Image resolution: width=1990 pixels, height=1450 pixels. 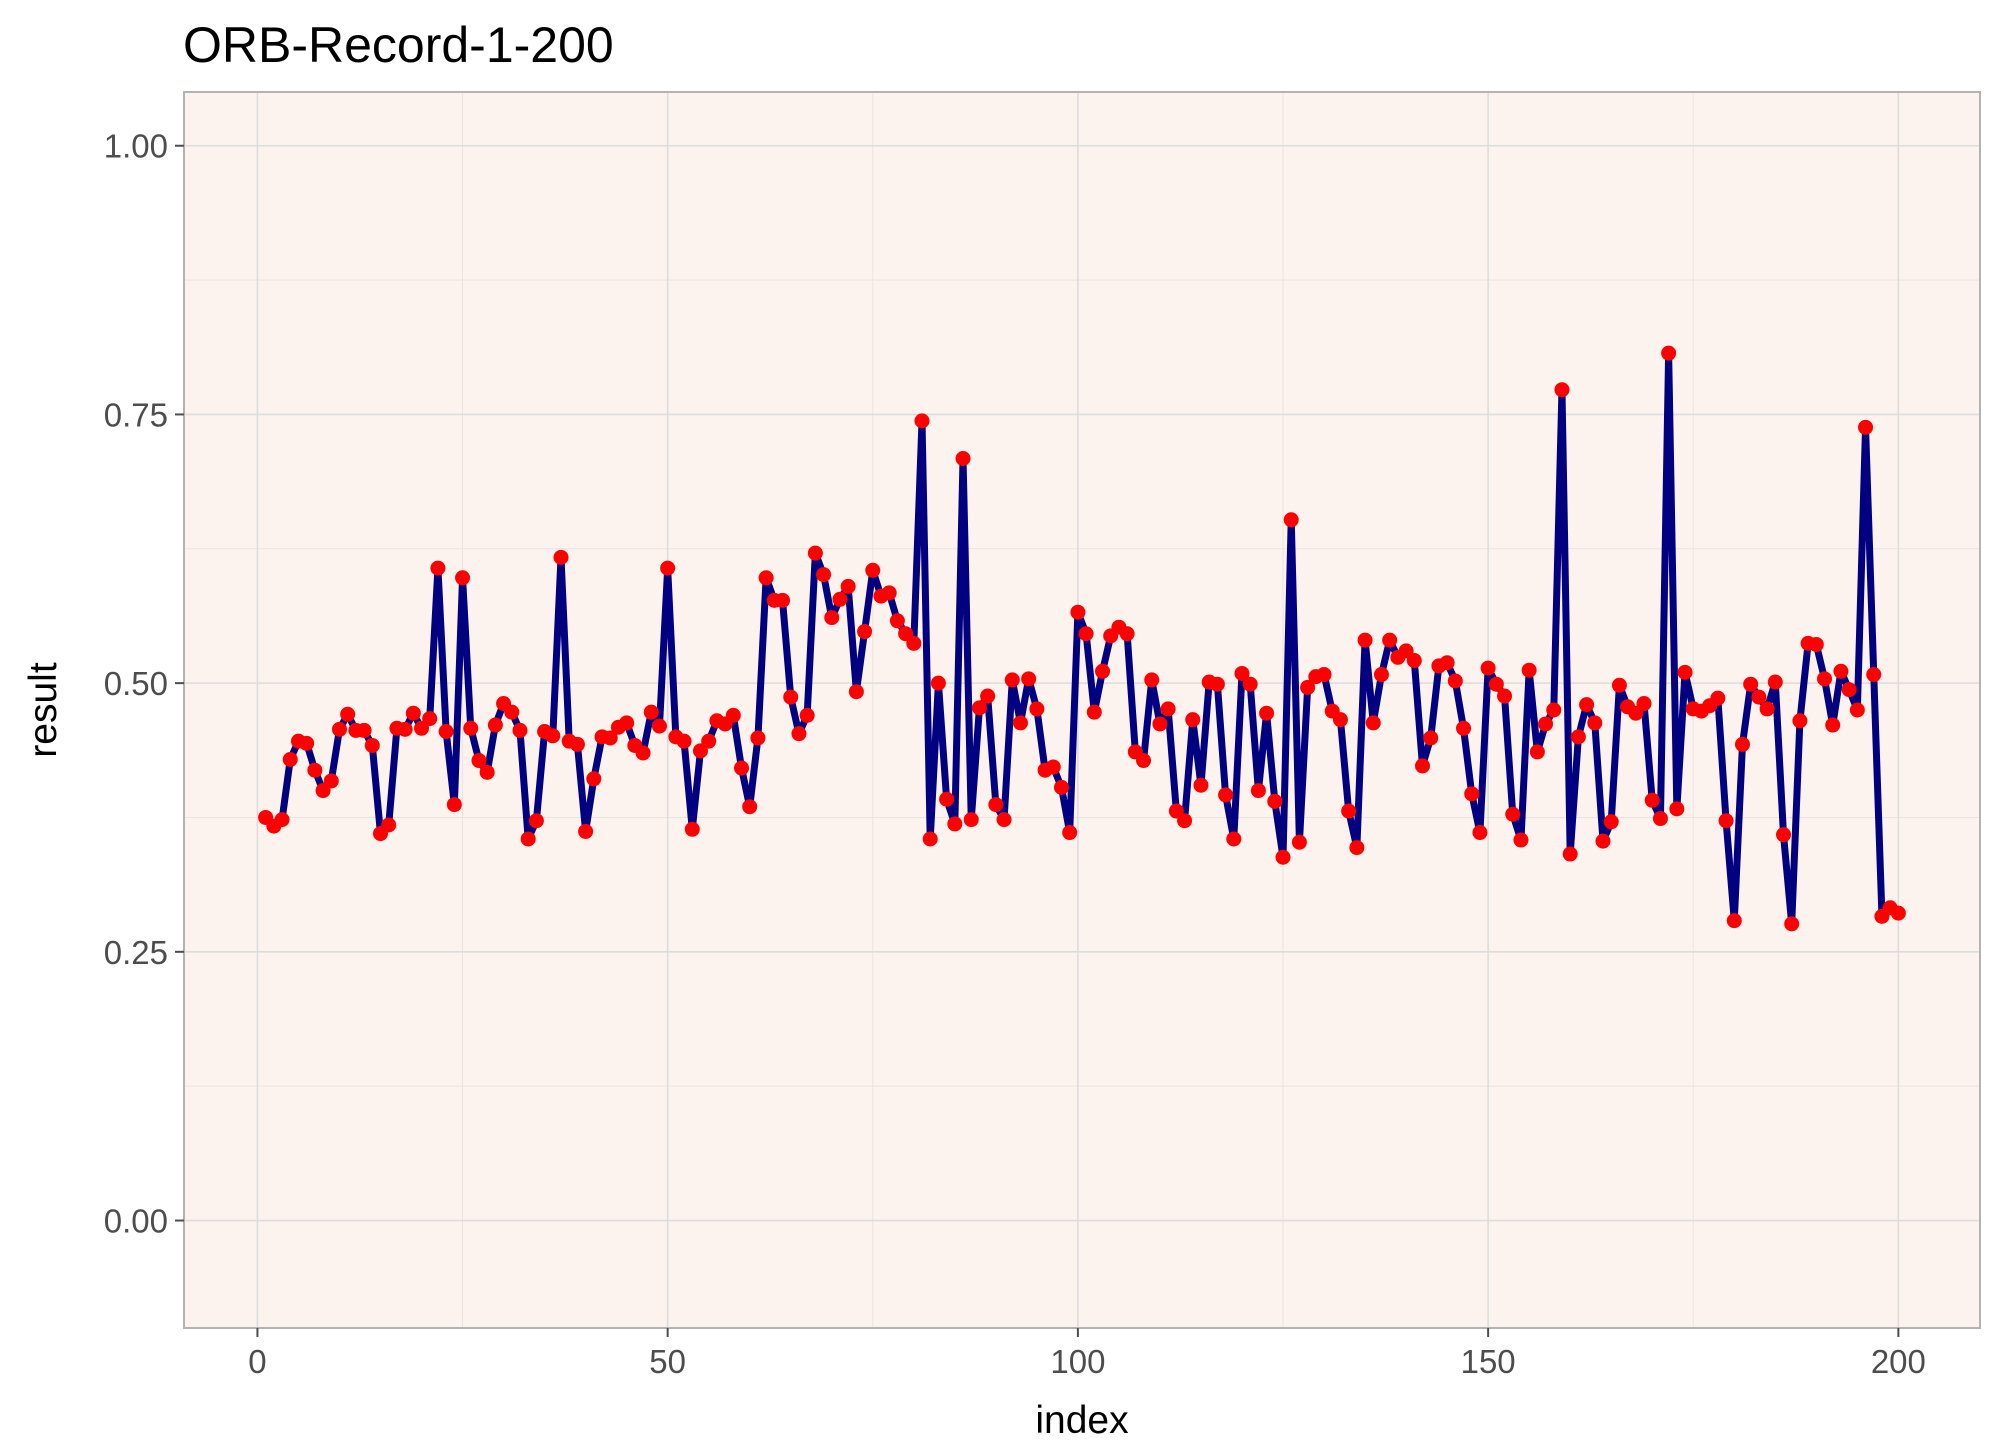 What do you see at coordinates (136, 1221) in the screenshot?
I see `y-tick-label: 0.00` at bounding box center [136, 1221].